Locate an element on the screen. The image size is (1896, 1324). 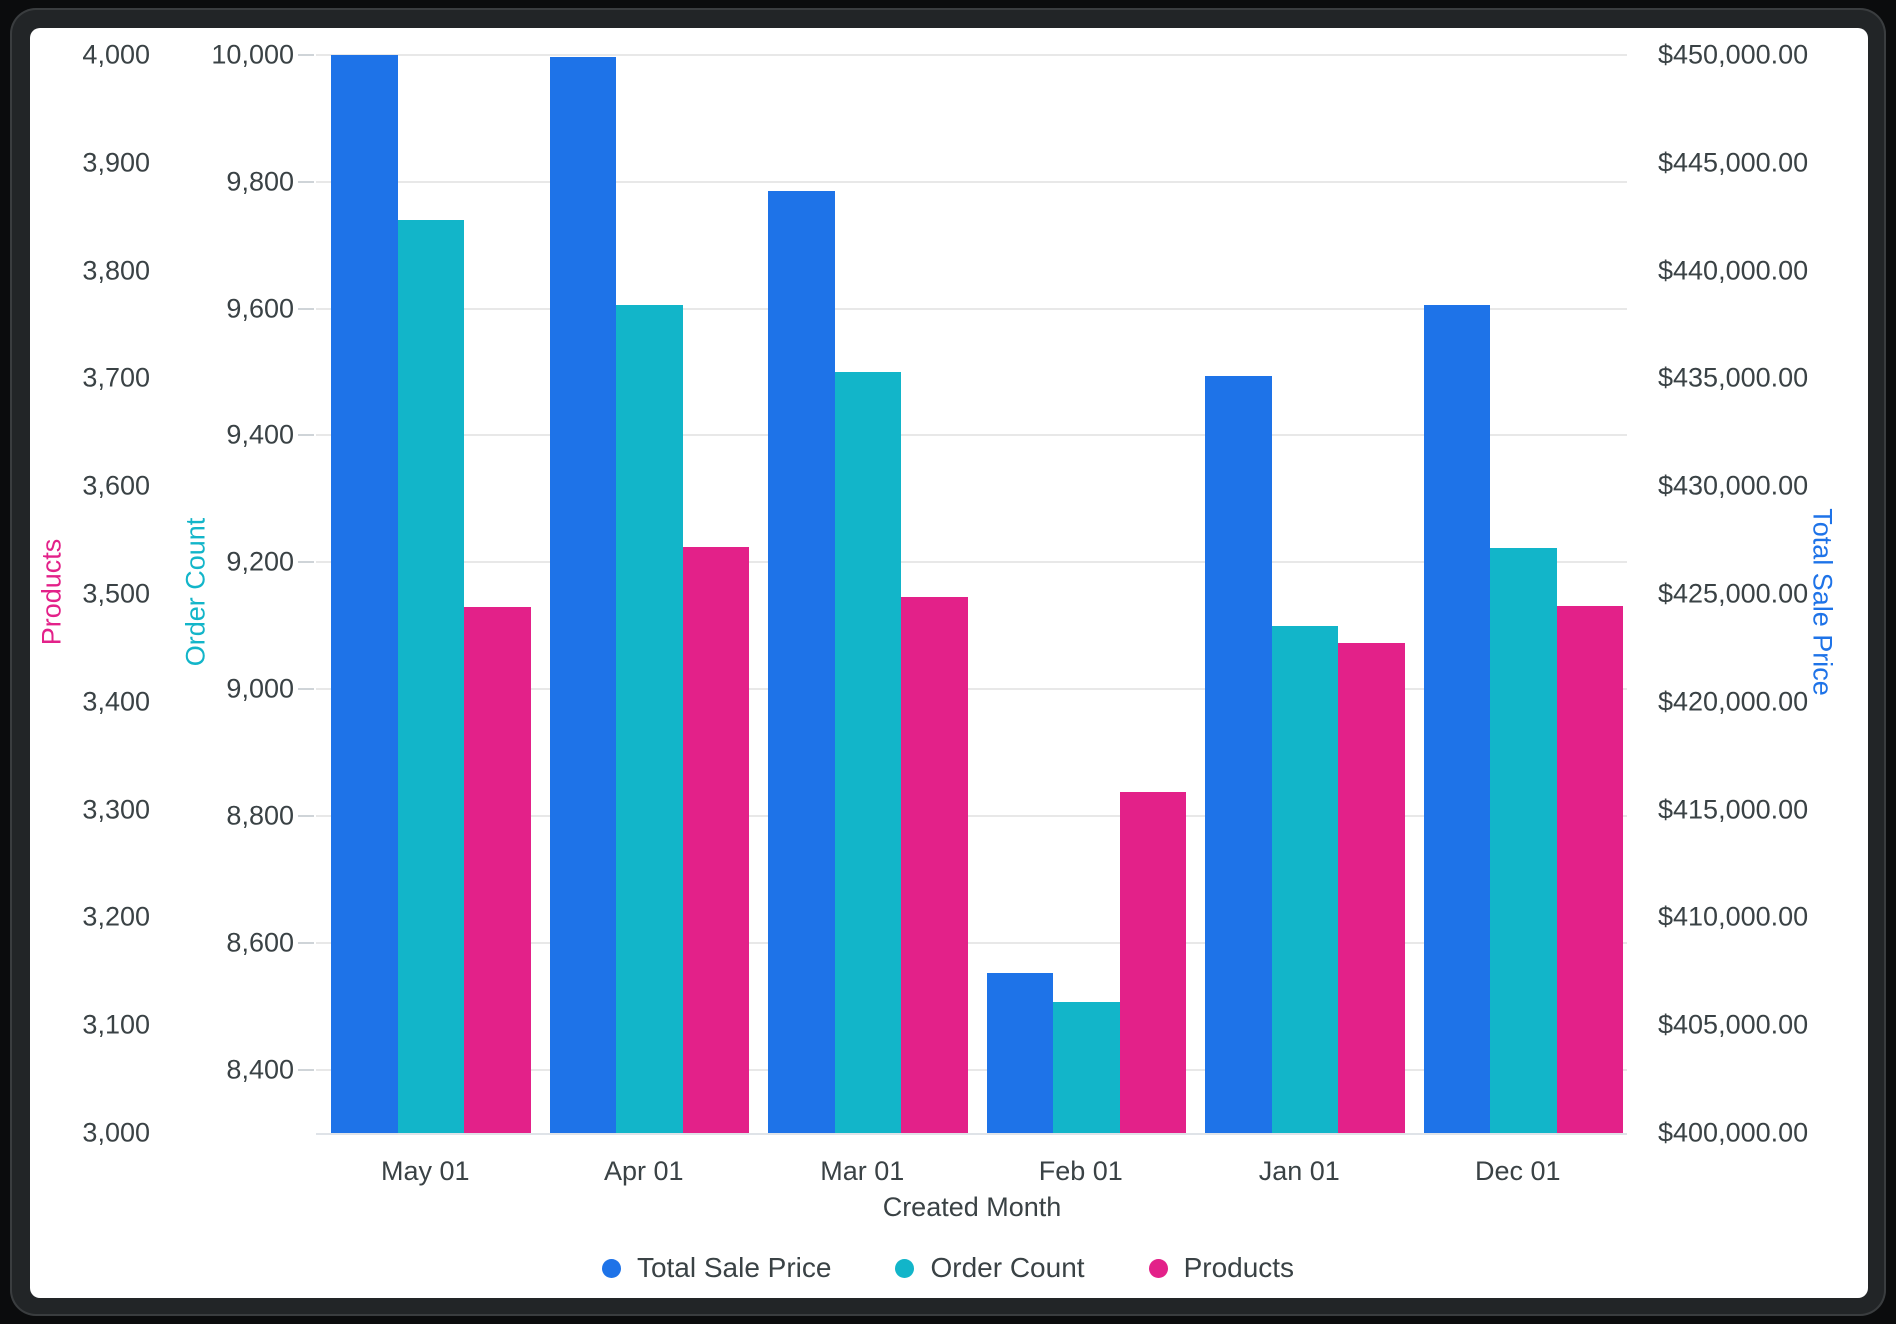
order-count-tick-label: 8,600 is located at coordinates (260, 942).